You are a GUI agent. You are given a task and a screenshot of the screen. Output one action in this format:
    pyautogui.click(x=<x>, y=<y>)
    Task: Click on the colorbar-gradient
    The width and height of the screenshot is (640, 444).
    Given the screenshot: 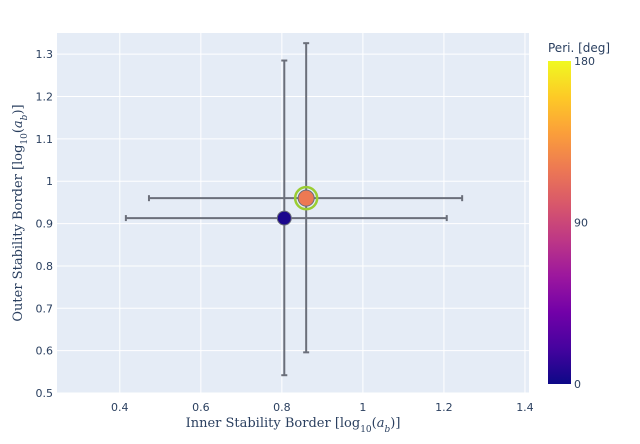 What is the action you would take?
    pyautogui.click(x=559, y=222)
    